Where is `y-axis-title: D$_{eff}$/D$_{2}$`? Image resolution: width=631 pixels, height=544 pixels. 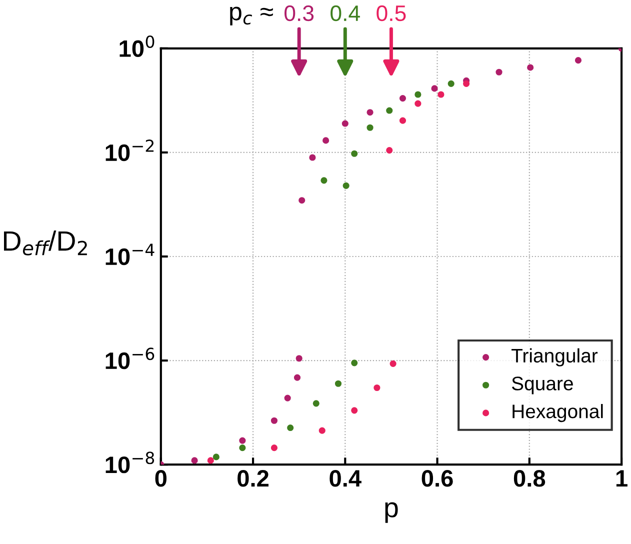
y-axis-title: D$_{eff}$/D$_{2}$ is located at coordinates (45, 243).